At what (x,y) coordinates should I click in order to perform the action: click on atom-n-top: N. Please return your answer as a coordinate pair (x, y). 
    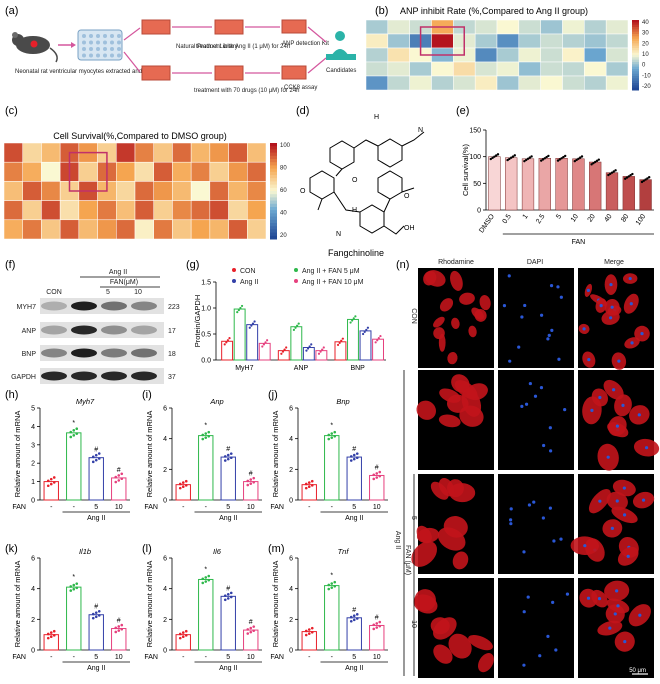
    Looking at the image, I should click on (420, 130).